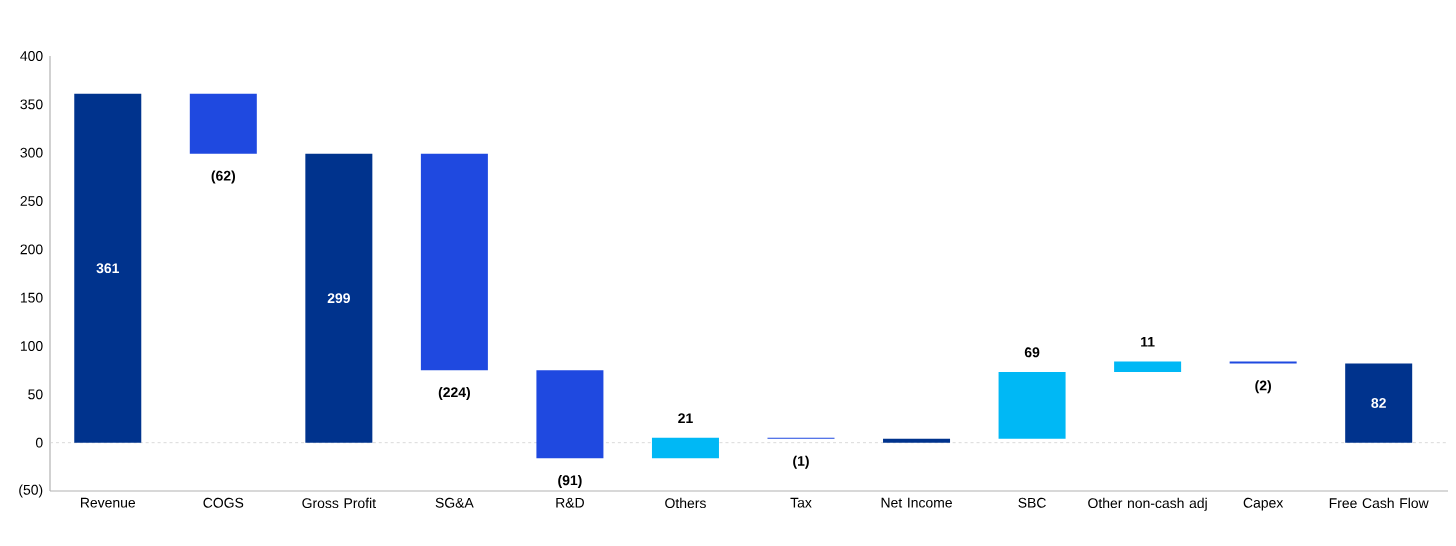 Image resolution: width=1456 pixels, height=546 pixels. What do you see at coordinates (1263, 504) in the screenshot?
I see `x-tick-label: Capex` at bounding box center [1263, 504].